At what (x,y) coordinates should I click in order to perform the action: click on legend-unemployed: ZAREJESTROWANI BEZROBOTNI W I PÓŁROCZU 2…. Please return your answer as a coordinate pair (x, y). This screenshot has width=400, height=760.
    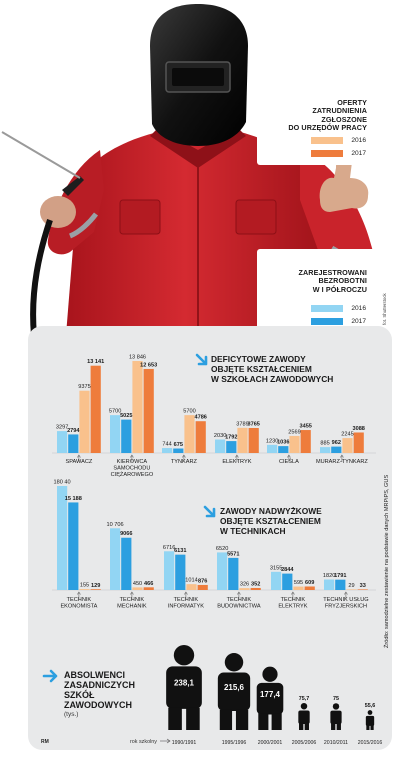
    Looking at the image, I should click on (316, 290).